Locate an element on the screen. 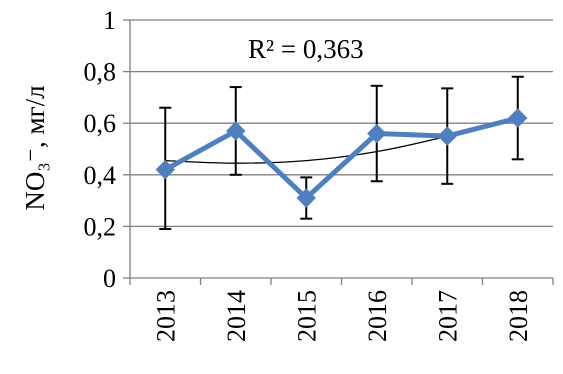  x-tick-label: 2014 is located at coordinates (236, 316).